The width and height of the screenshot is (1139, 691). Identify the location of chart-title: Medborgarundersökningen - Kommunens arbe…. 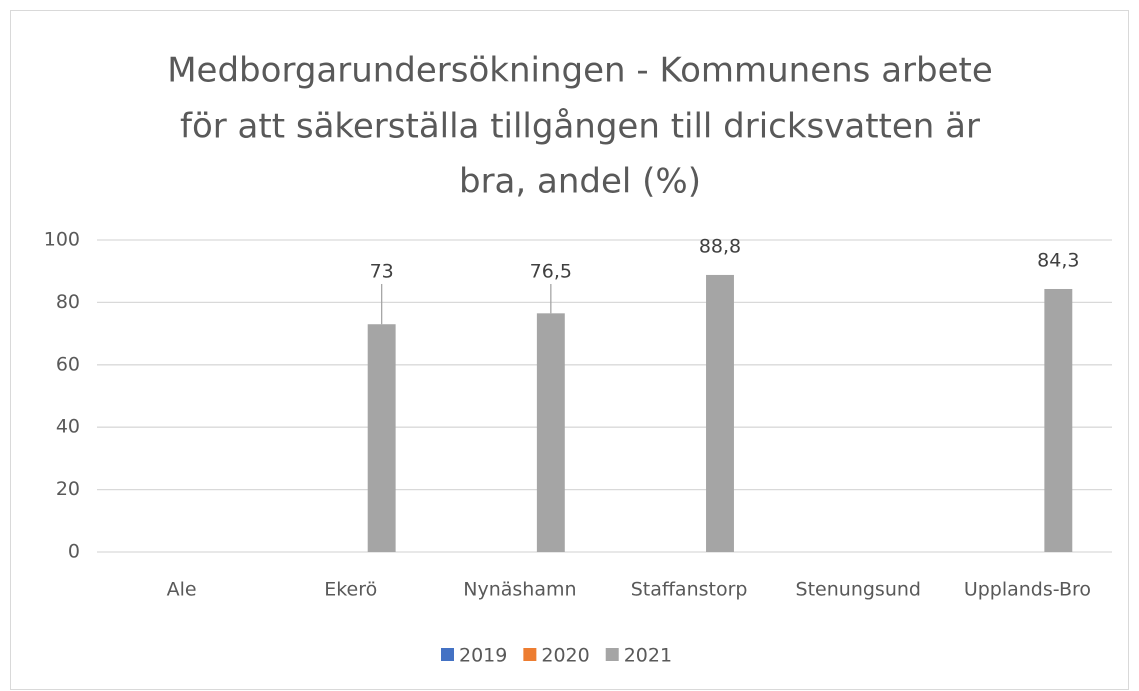
(580, 71).